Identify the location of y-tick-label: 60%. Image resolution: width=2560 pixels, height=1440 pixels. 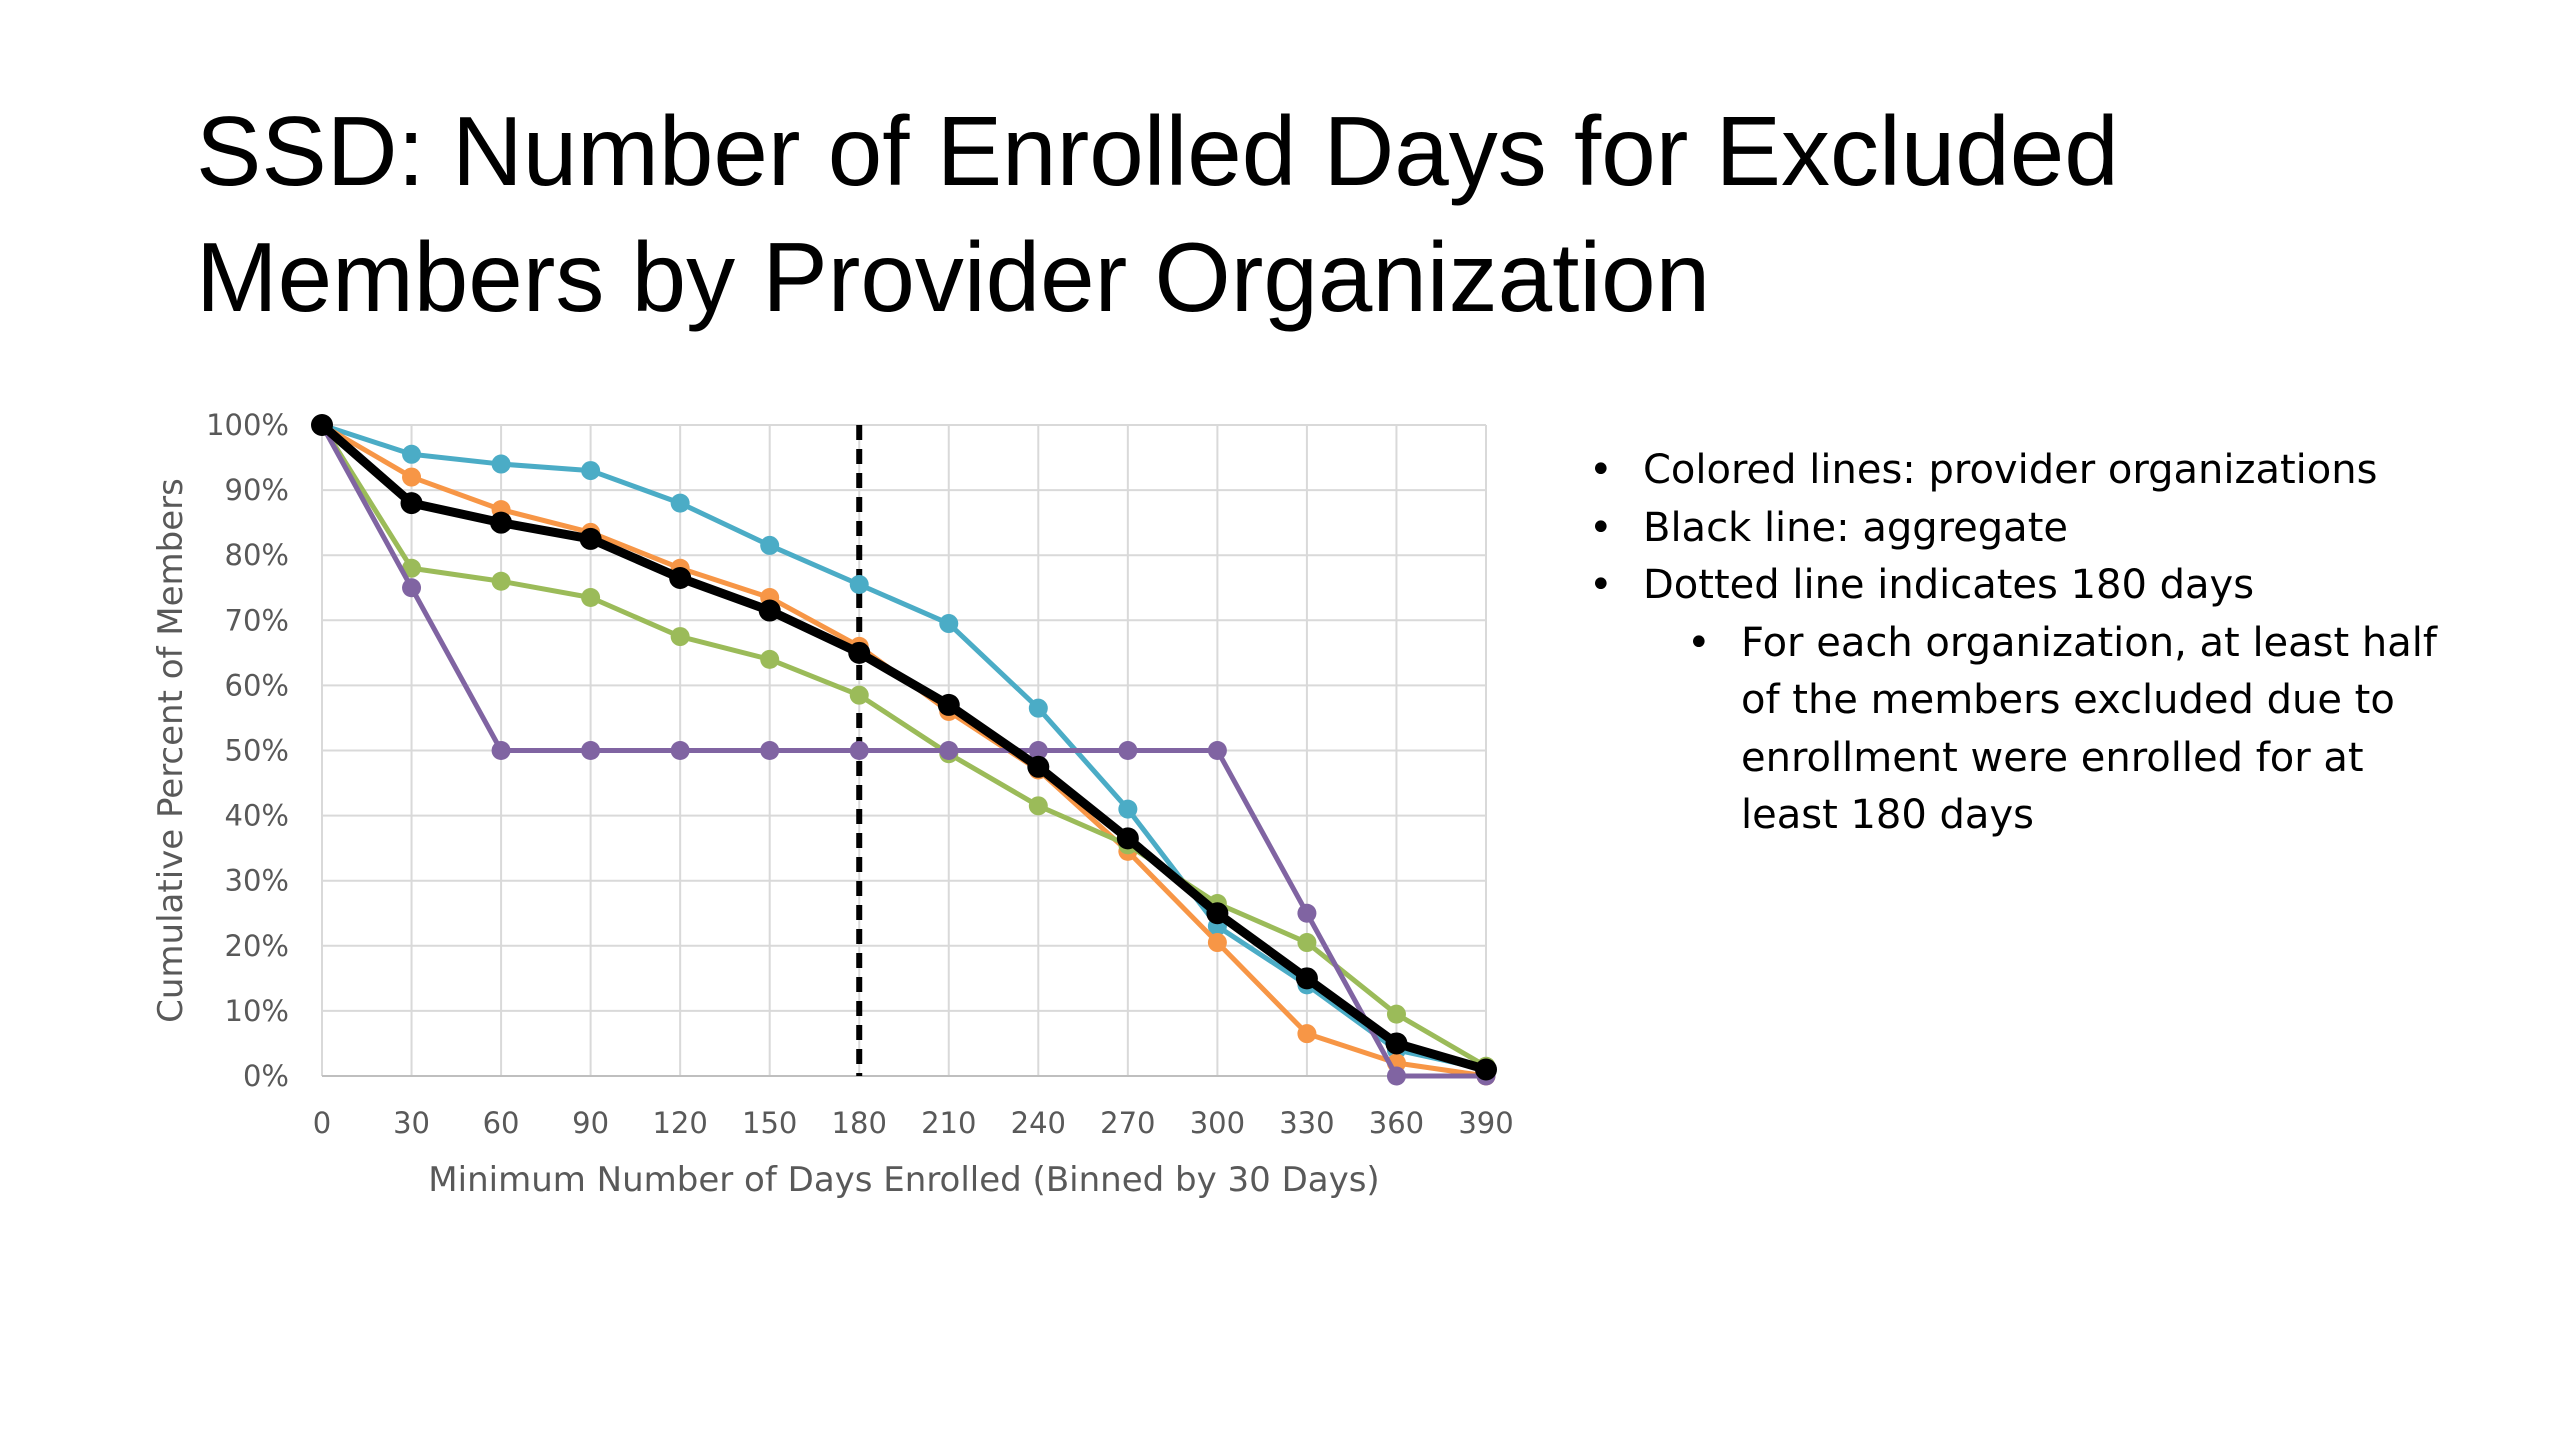
(257, 685).